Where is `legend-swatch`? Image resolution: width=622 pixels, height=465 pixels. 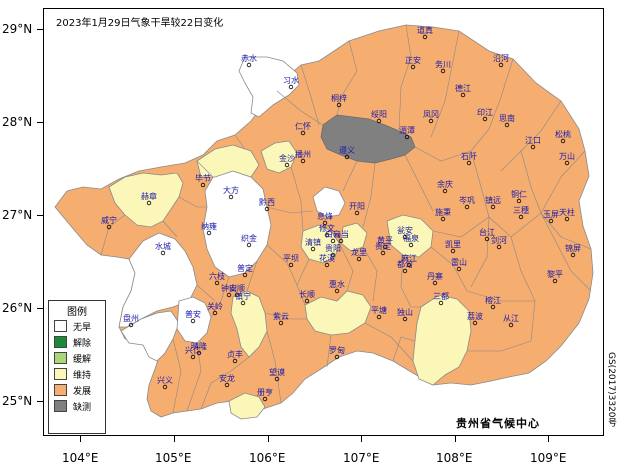
legend-swatch is located at coordinates (60, 326).